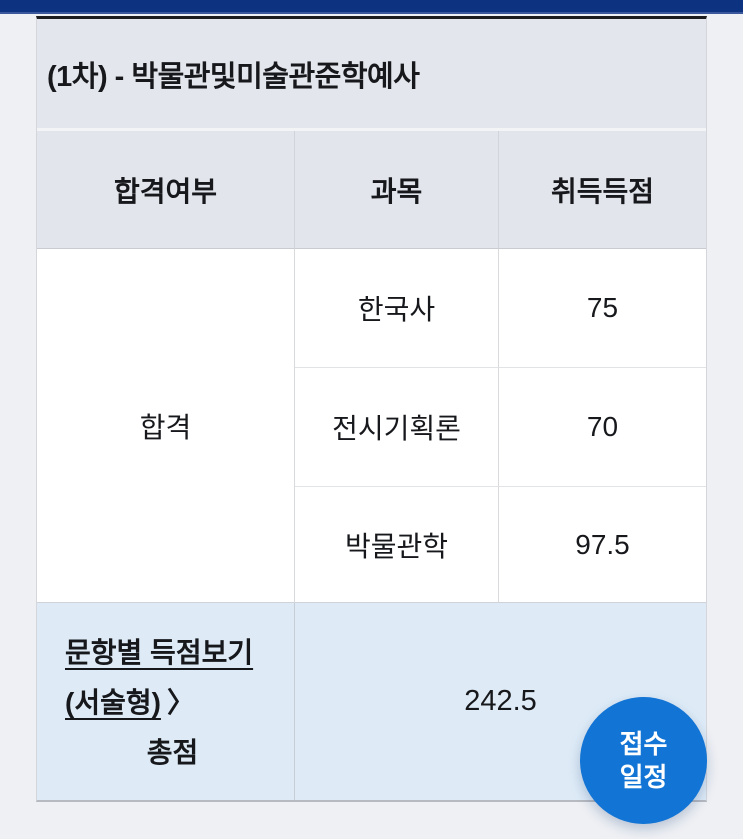 The height and width of the screenshot is (839, 743). Describe the element at coordinates (643, 760) in the screenshot. I see `application-schedule-button: 접수 일정` at that location.